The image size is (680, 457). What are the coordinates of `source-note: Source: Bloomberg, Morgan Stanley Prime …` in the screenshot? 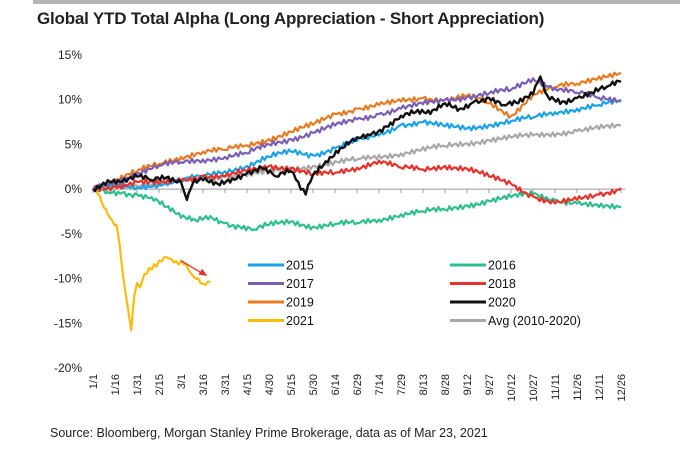 It's located at (269, 433).